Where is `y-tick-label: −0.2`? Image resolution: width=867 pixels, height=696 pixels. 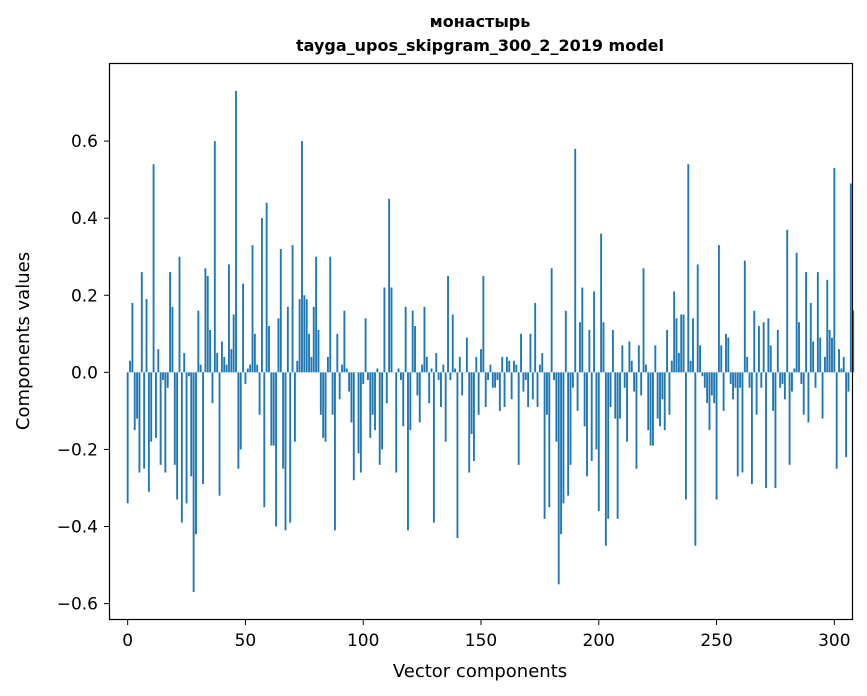
y-tick-label: −0.2 is located at coordinates (77, 450).